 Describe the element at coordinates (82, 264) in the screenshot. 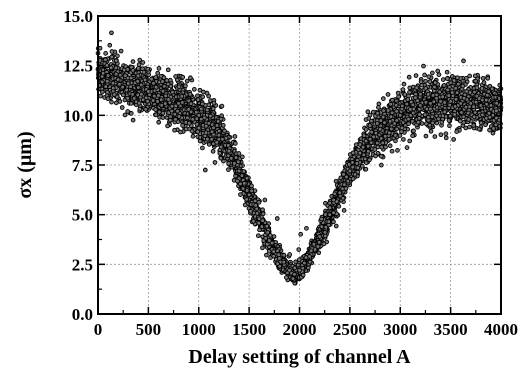

I see `y-tick-label: 2.5` at that location.